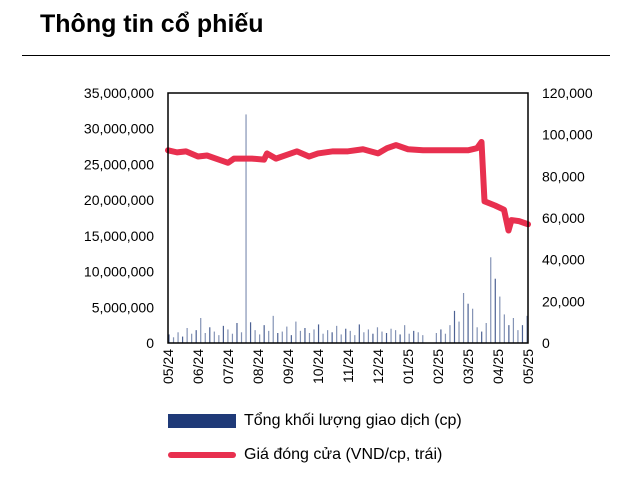 This screenshot has width=632, height=486. I want to click on legend-volume: Tổng khối lượng giao dịch (cp), so click(315, 421).